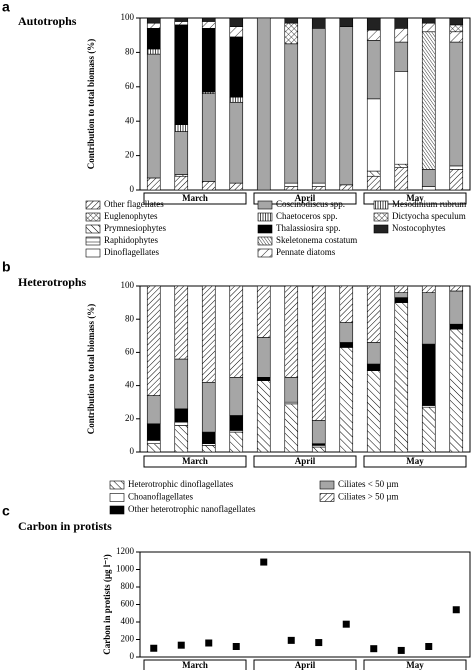 This screenshot has height=670, width=474. What do you see at coordinates (128, 586) in the screenshot?
I see `y-tick-label: 800` at bounding box center [128, 586].